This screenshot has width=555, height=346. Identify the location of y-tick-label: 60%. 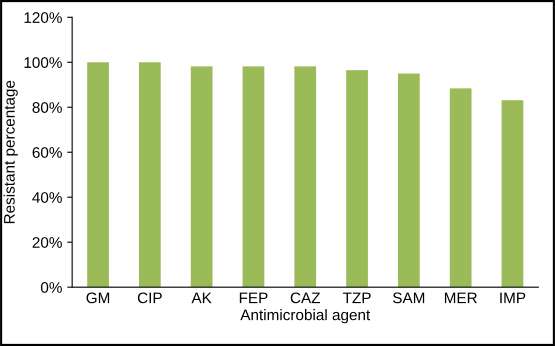
(47, 152).